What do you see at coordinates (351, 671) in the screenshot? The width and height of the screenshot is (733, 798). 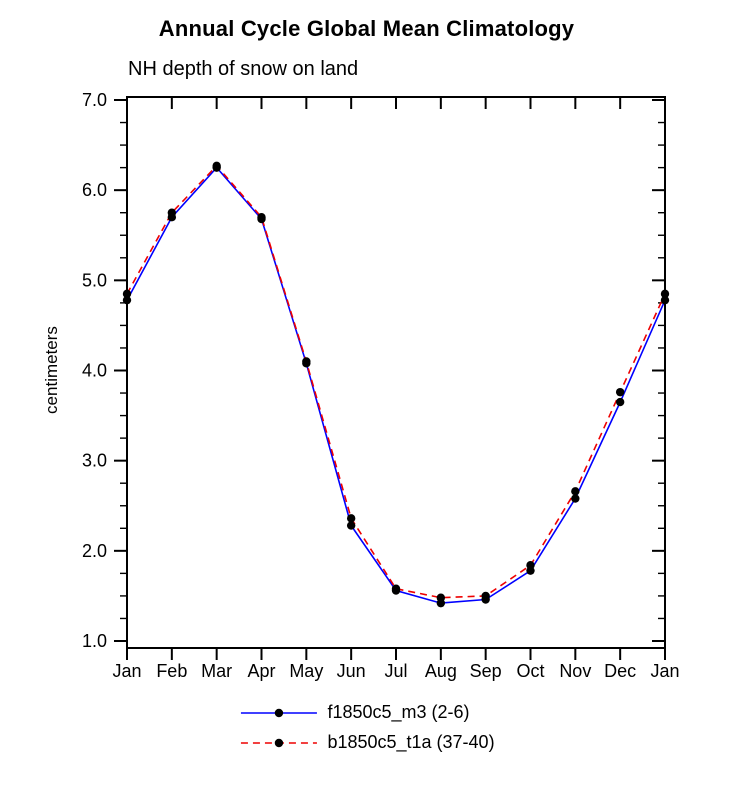 I see `x-tick-label: Jun` at bounding box center [351, 671].